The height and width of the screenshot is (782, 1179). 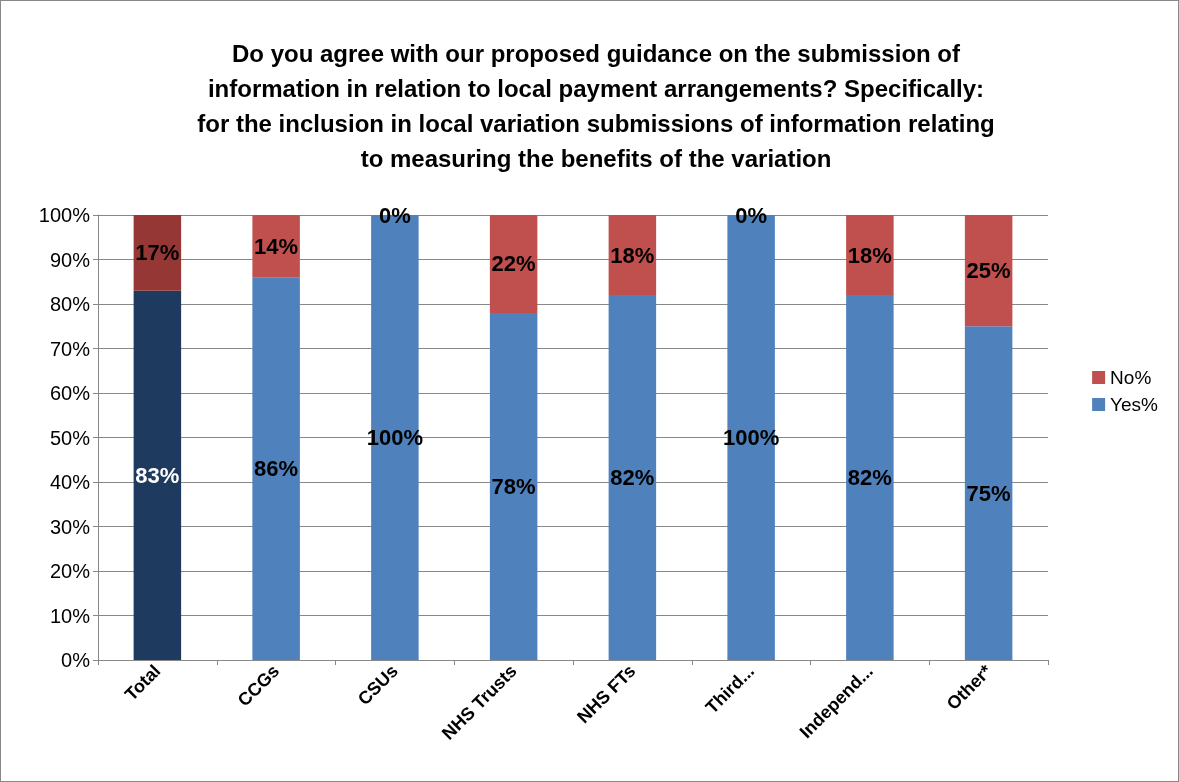 I want to click on y-tick-label: 60%, so click(x=70, y=393).